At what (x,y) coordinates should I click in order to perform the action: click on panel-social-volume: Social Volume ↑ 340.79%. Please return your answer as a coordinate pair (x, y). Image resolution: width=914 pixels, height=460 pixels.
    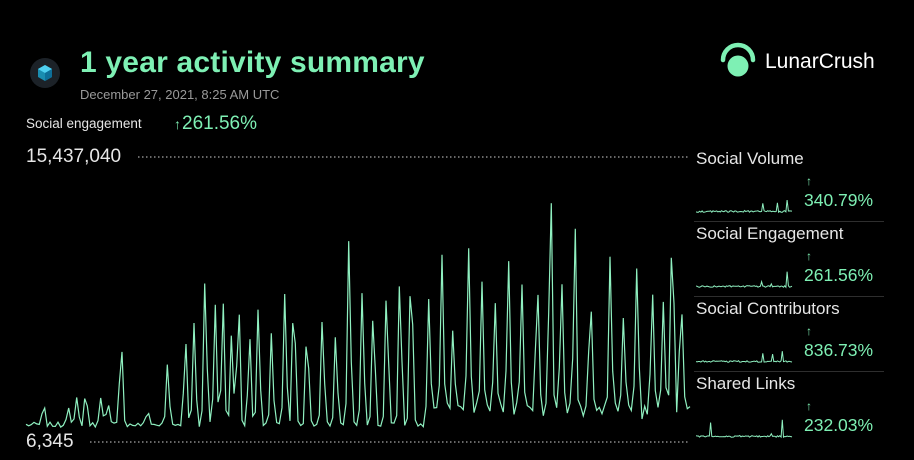
    Looking at the image, I should click on (789, 185).